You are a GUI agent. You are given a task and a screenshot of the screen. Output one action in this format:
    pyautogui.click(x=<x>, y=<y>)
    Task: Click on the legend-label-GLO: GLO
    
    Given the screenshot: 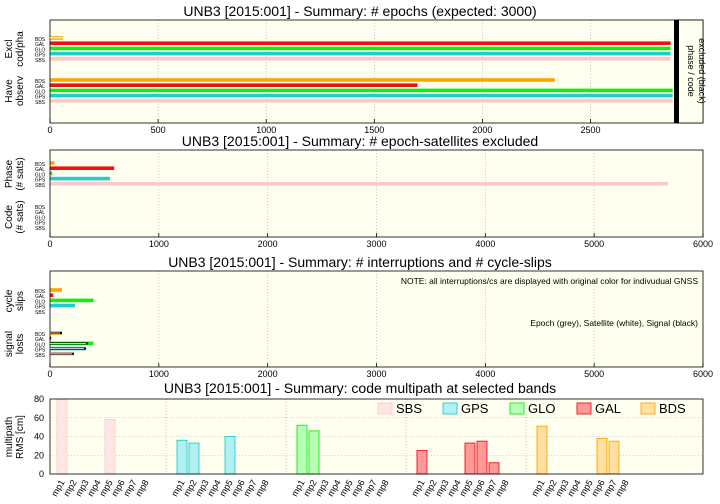 What is the action you would take?
    pyautogui.click(x=541, y=408)
    